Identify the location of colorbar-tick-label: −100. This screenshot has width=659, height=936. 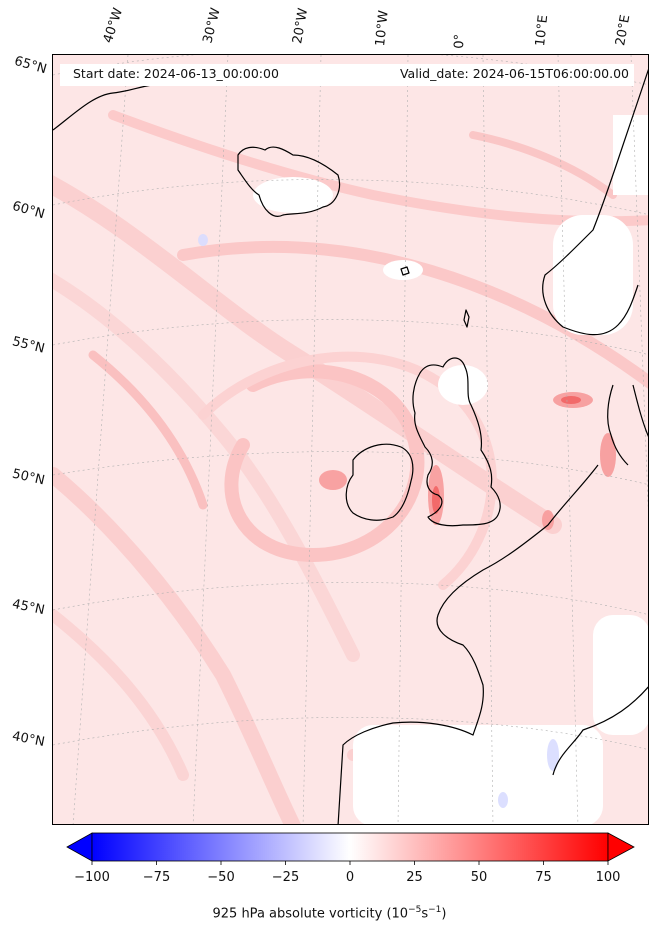
(92, 877).